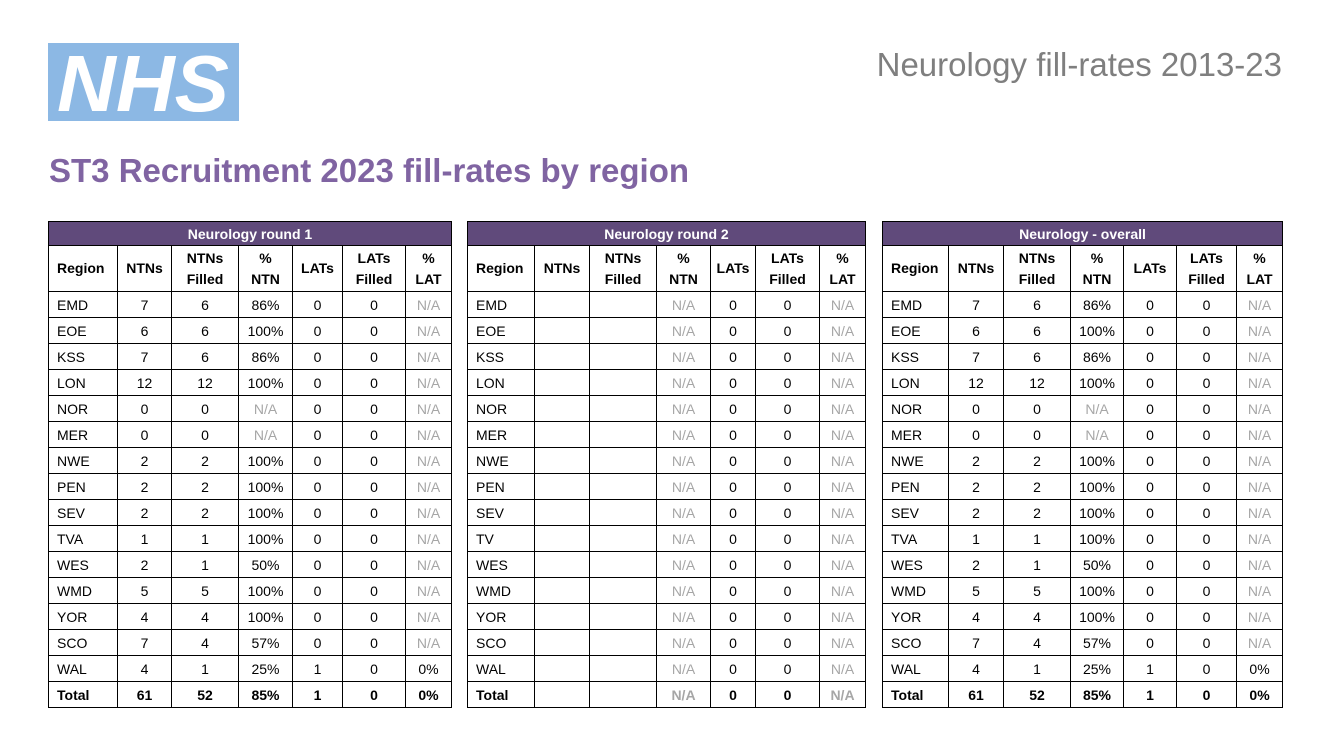 The height and width of the screenshot is (752, 1340). I want to click on cell-region: WES, so click(83, 564).